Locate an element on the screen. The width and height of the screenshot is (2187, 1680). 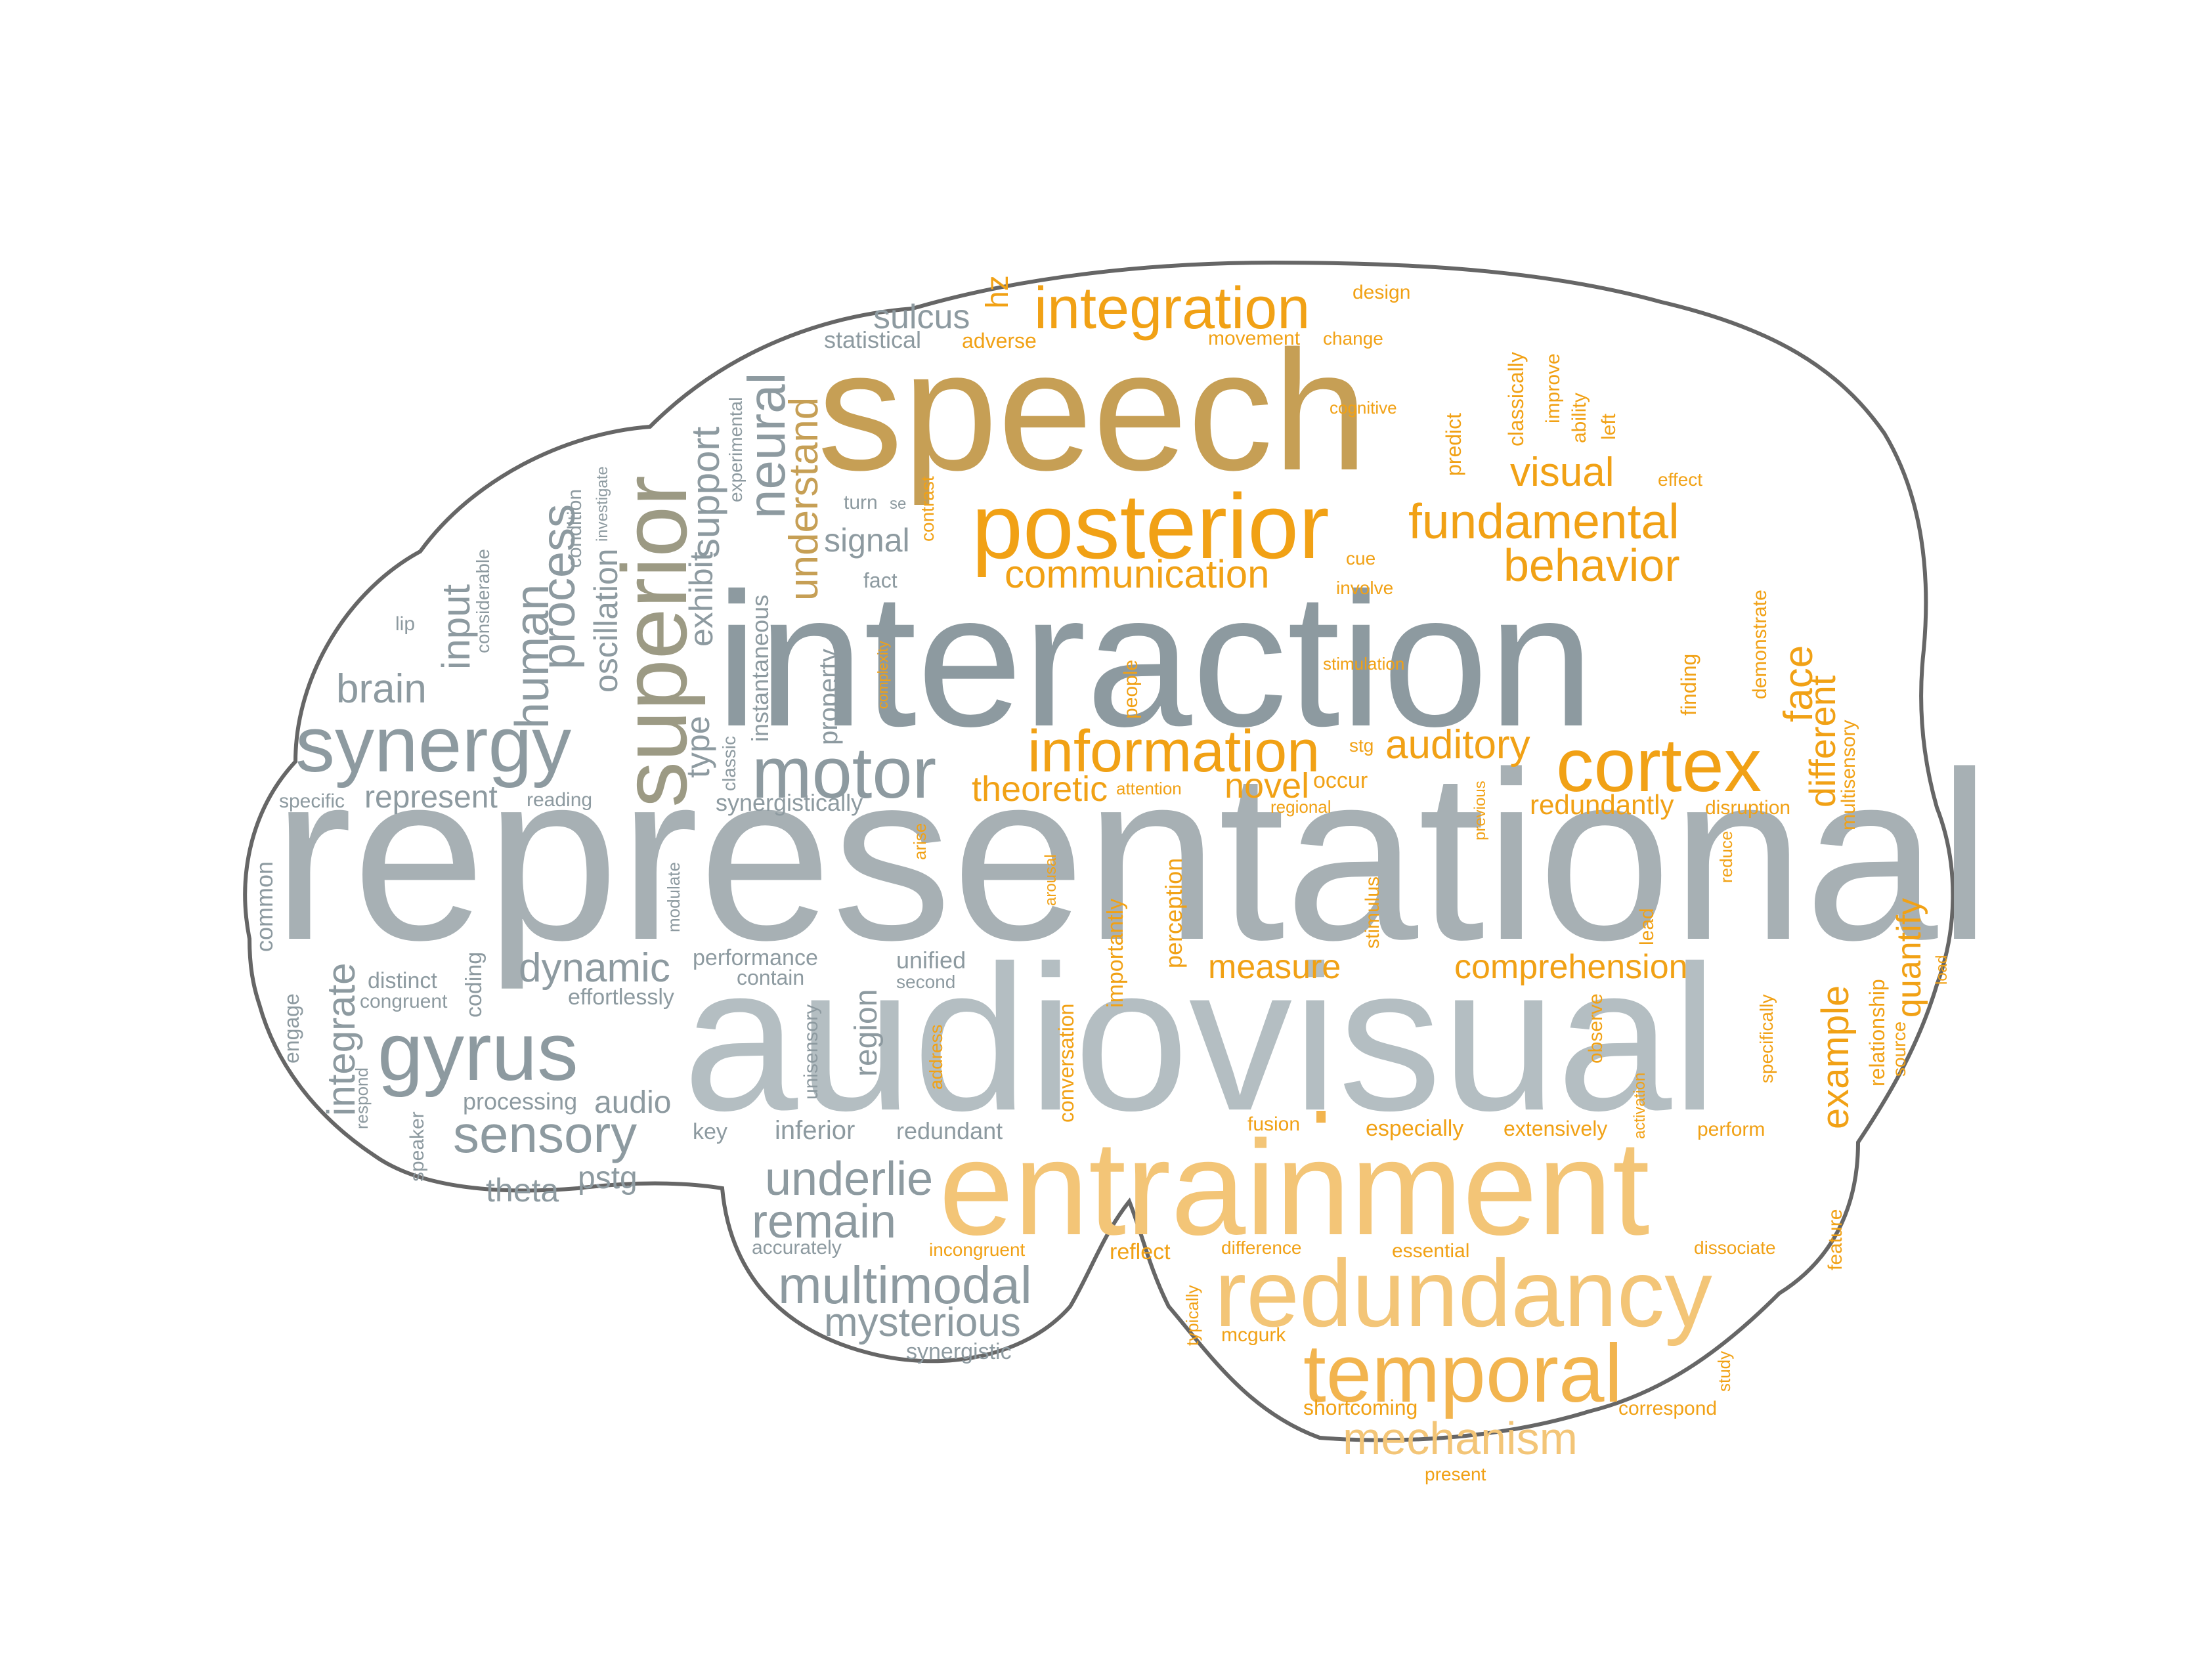
word-cue: cue is located at coordinates (1361, 558).